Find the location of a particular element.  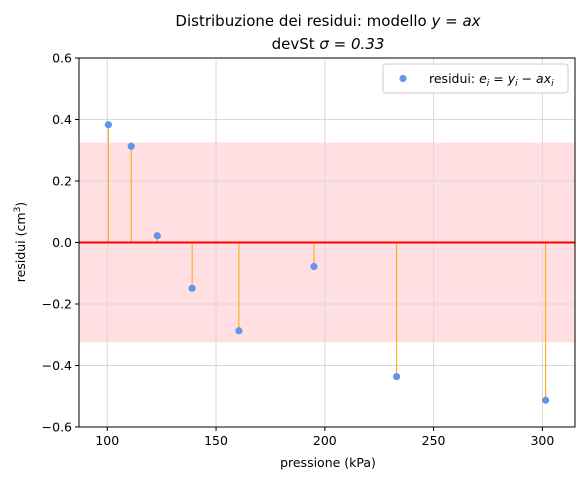

legend-box is located at coordinates (475, 78).